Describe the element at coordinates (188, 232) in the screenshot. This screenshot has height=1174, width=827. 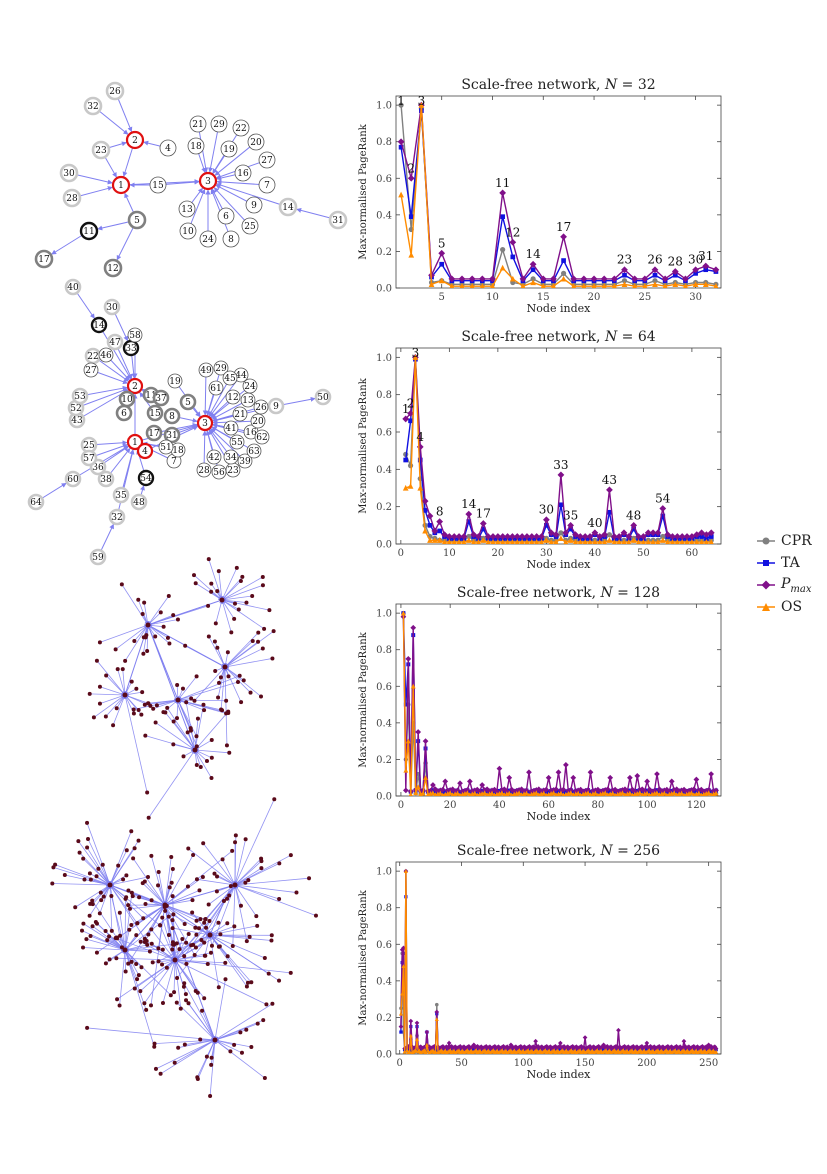
I see `node-label: 10` at that location.